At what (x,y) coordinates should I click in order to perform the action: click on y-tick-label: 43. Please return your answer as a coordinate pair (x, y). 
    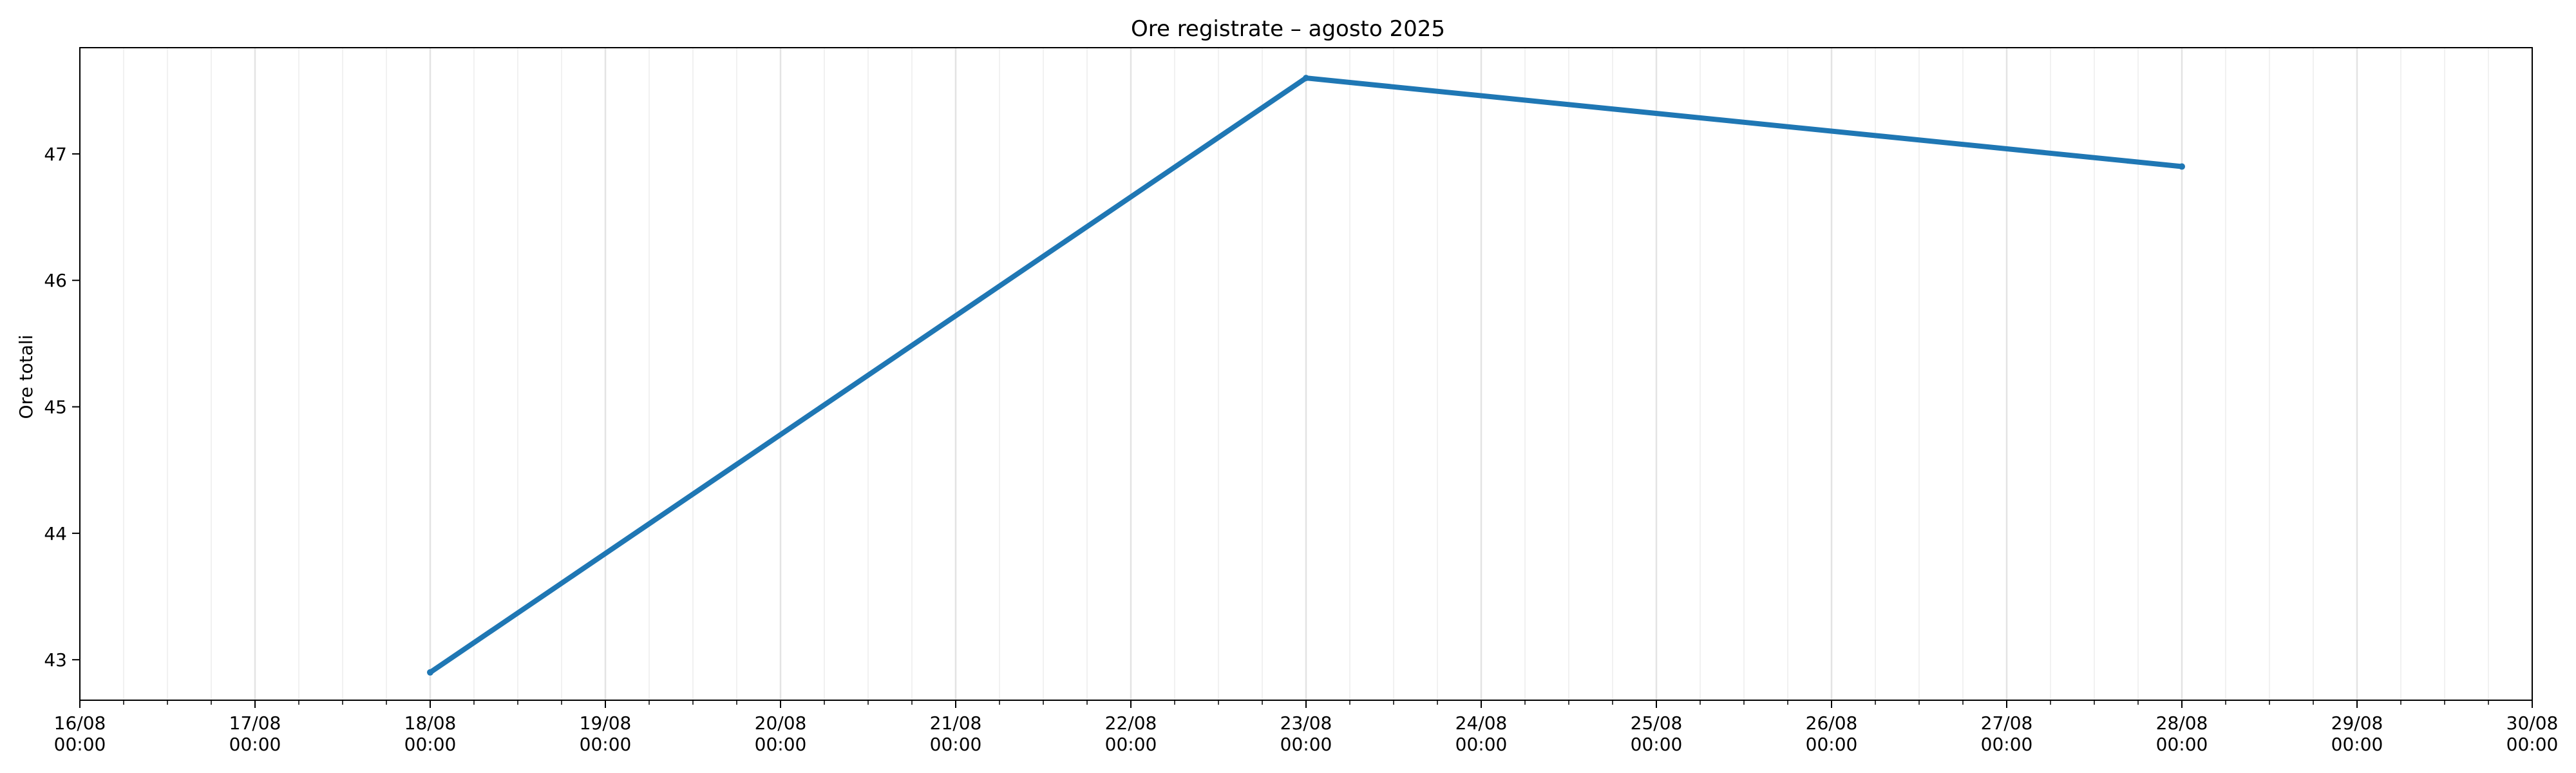
    Looking at the image, I should click on (56, 660).